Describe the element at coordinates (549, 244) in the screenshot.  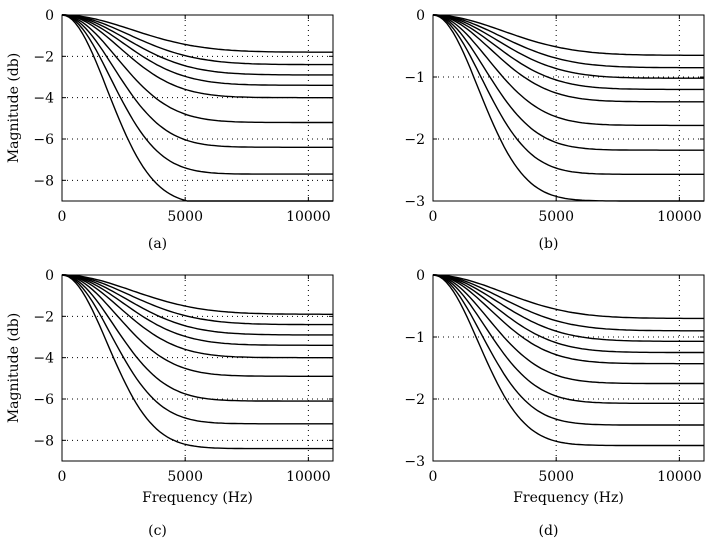
I see `panel-caption: (b)` at that location.